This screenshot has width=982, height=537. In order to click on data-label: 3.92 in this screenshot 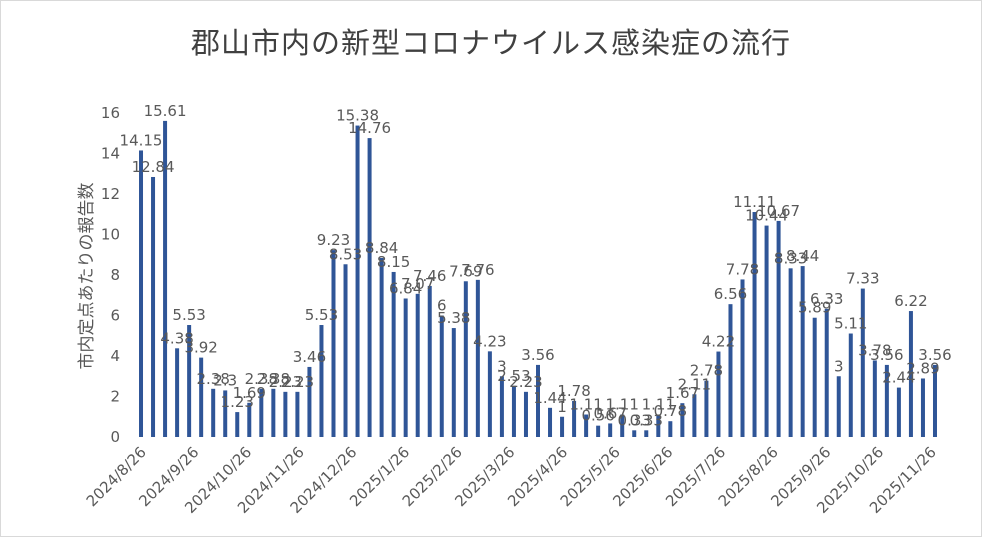, I will do `click(200, 348)`.